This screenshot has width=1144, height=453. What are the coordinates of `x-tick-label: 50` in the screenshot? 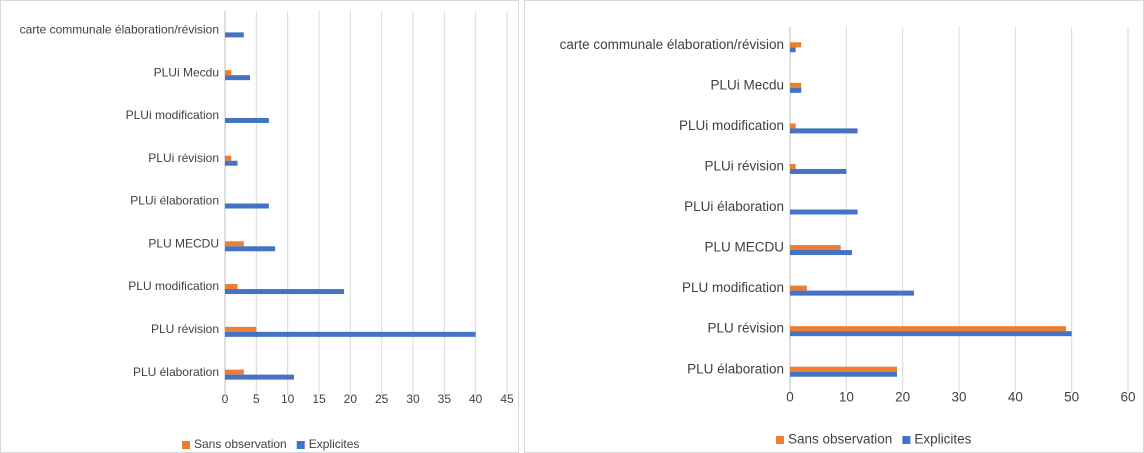 It's located at (1071, 397).